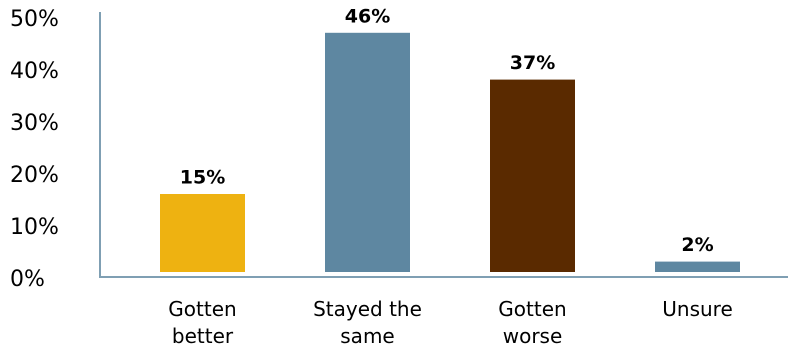 Image resolution: width=788 pixels, height=355 pixels. What do you see at coordinates (532, 322) in the screenshot?
I see `x-tick-label: Gotten worse` at bounding box center [532, 322].